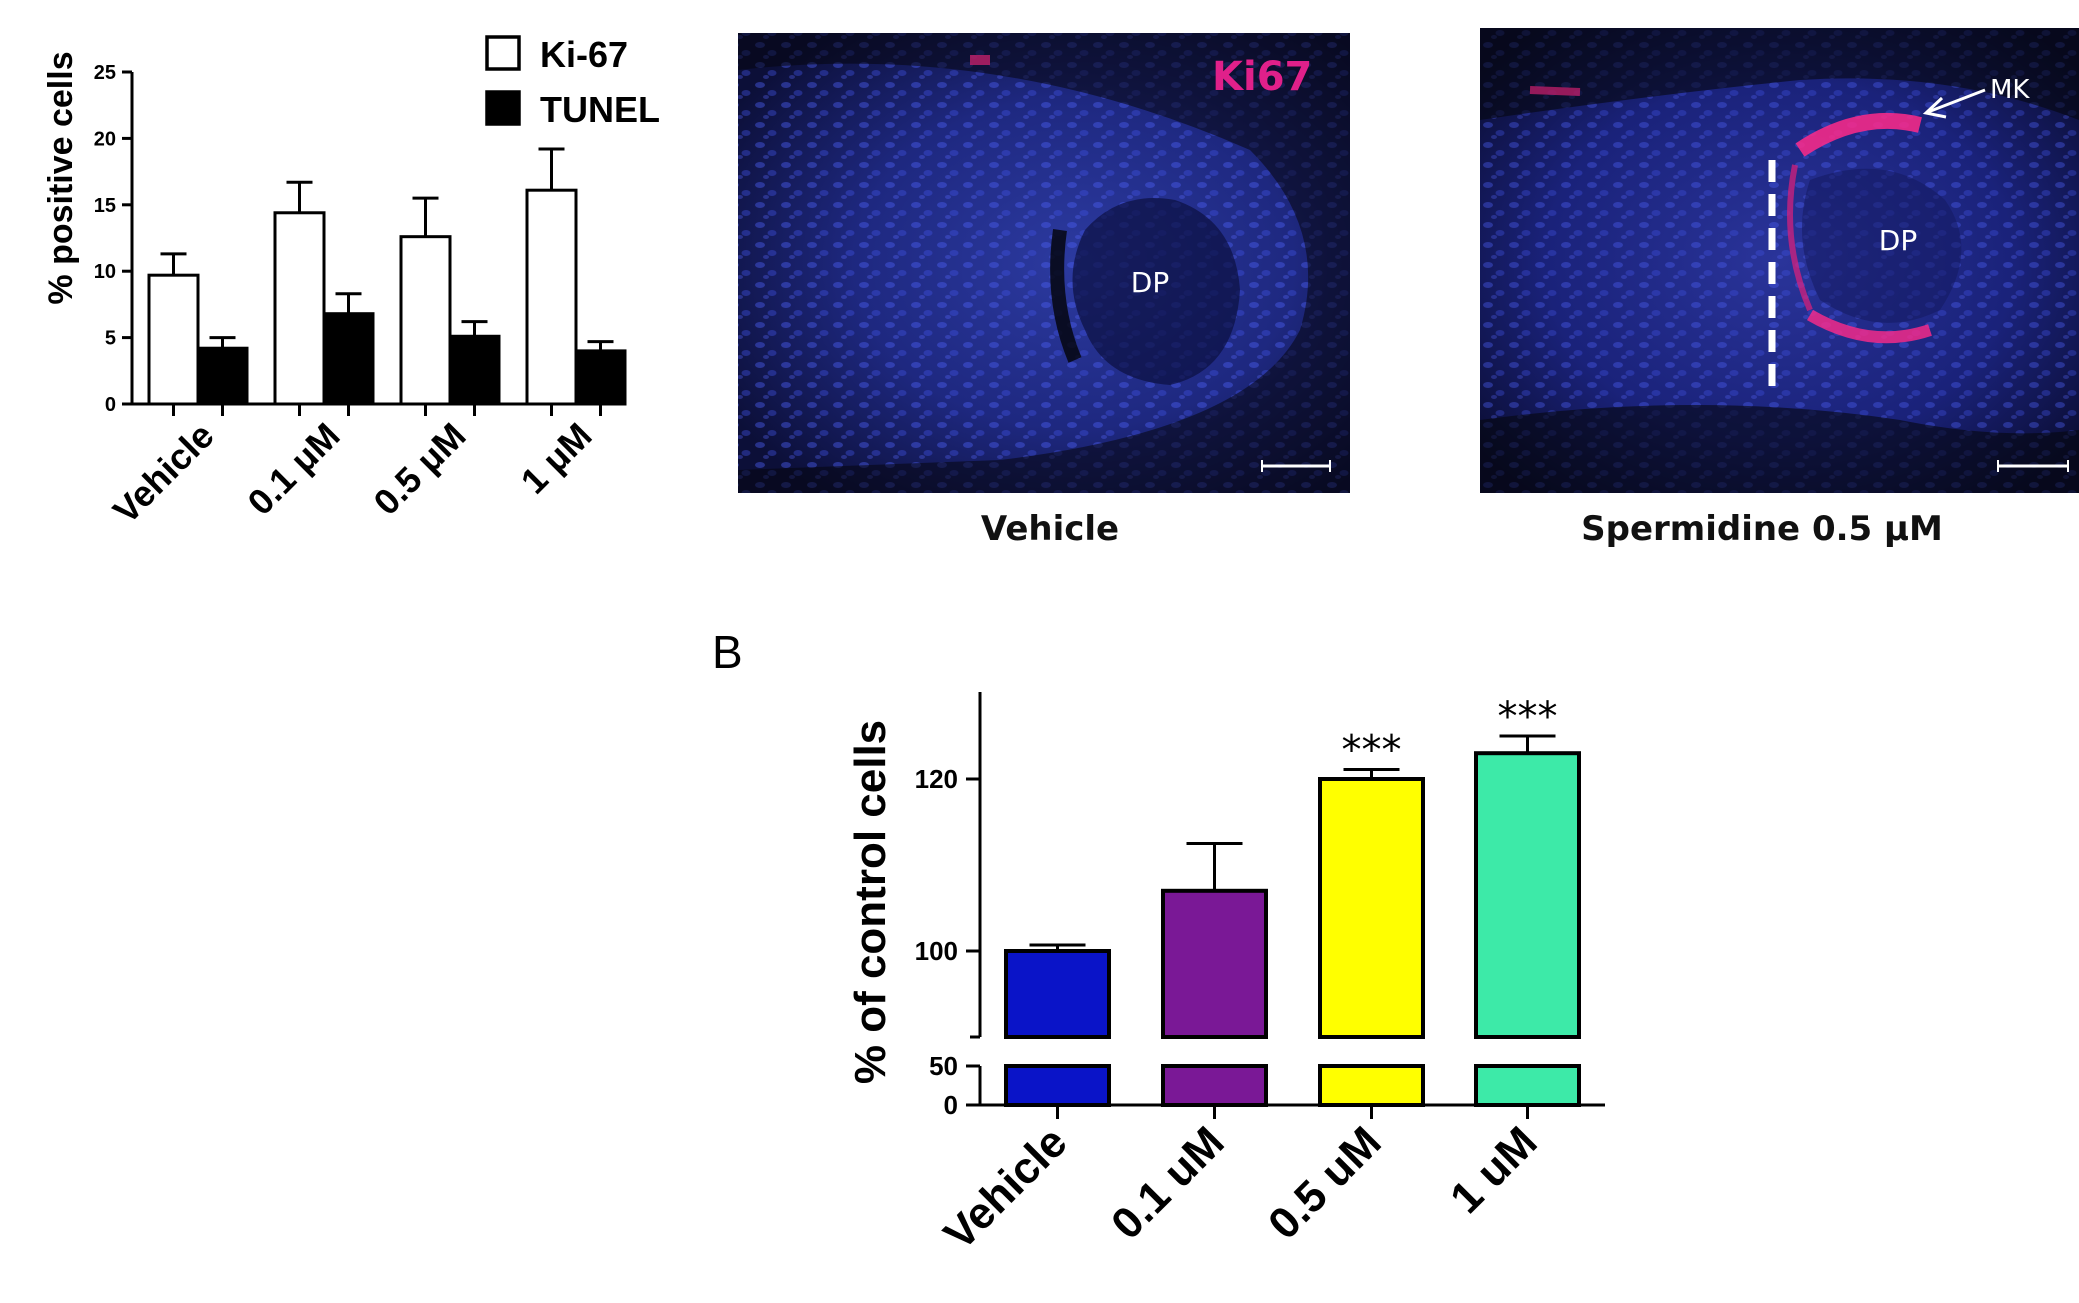 The image size is (2079, 1303). I want to click on chart-a-ytick-label: 25, so click(105, 73).